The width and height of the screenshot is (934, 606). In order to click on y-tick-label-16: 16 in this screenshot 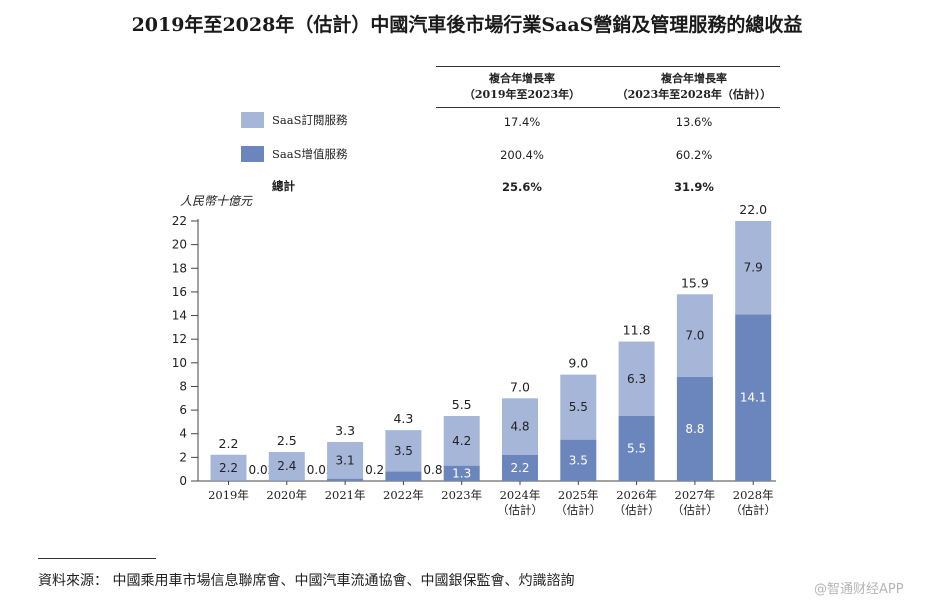, I will do `click(179, 292)`.